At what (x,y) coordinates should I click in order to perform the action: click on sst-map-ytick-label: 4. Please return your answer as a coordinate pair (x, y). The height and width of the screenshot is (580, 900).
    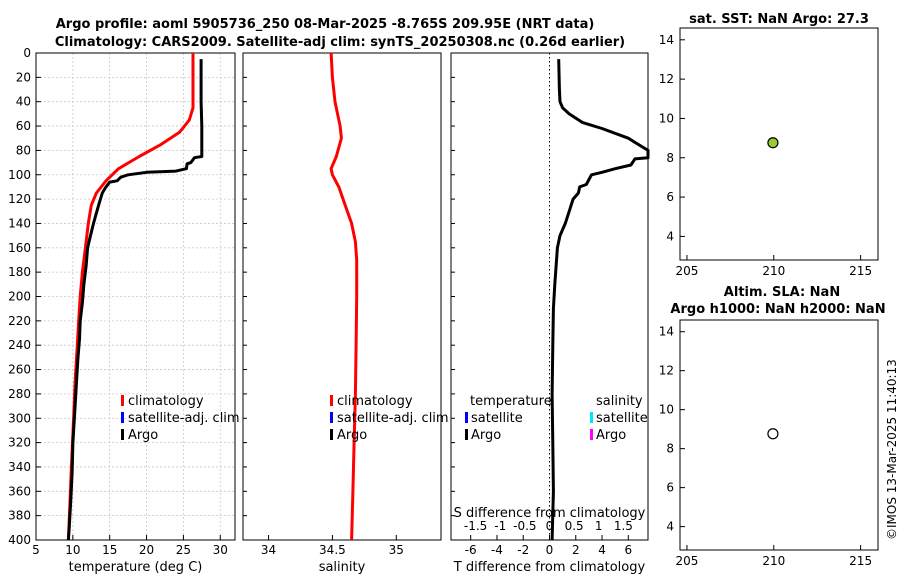
    Looking at the image, I should click on (670, 236).